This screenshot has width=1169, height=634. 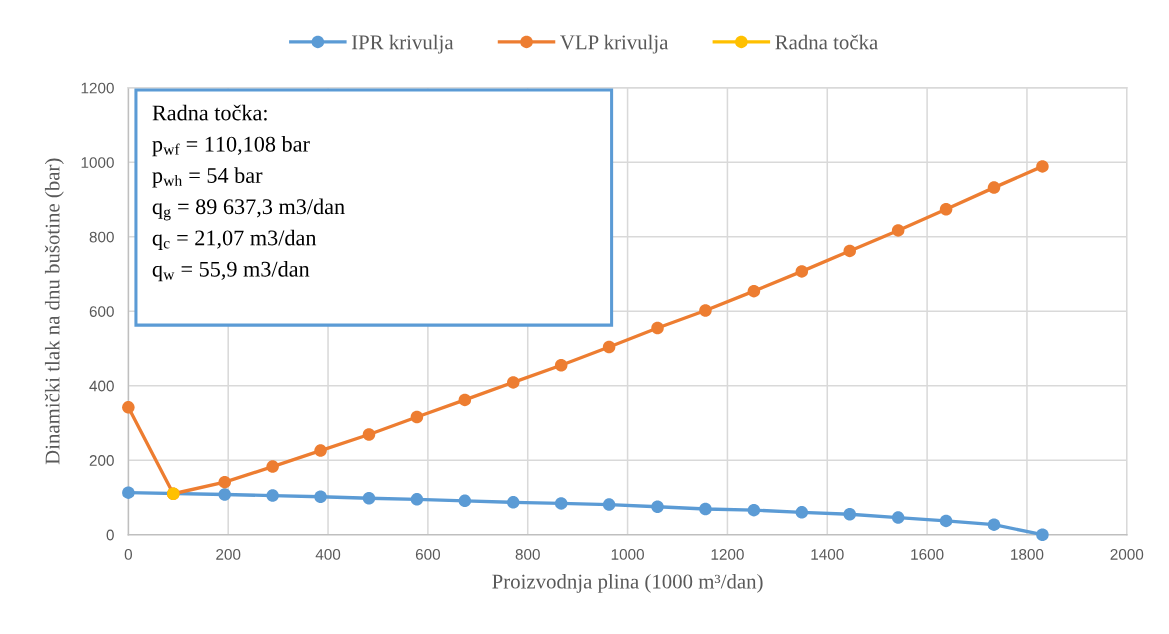 What do you see at coordinates (97, 88) in the screenshot?
I see `y-tick-label: 1200` at bounding box center [97, 88].